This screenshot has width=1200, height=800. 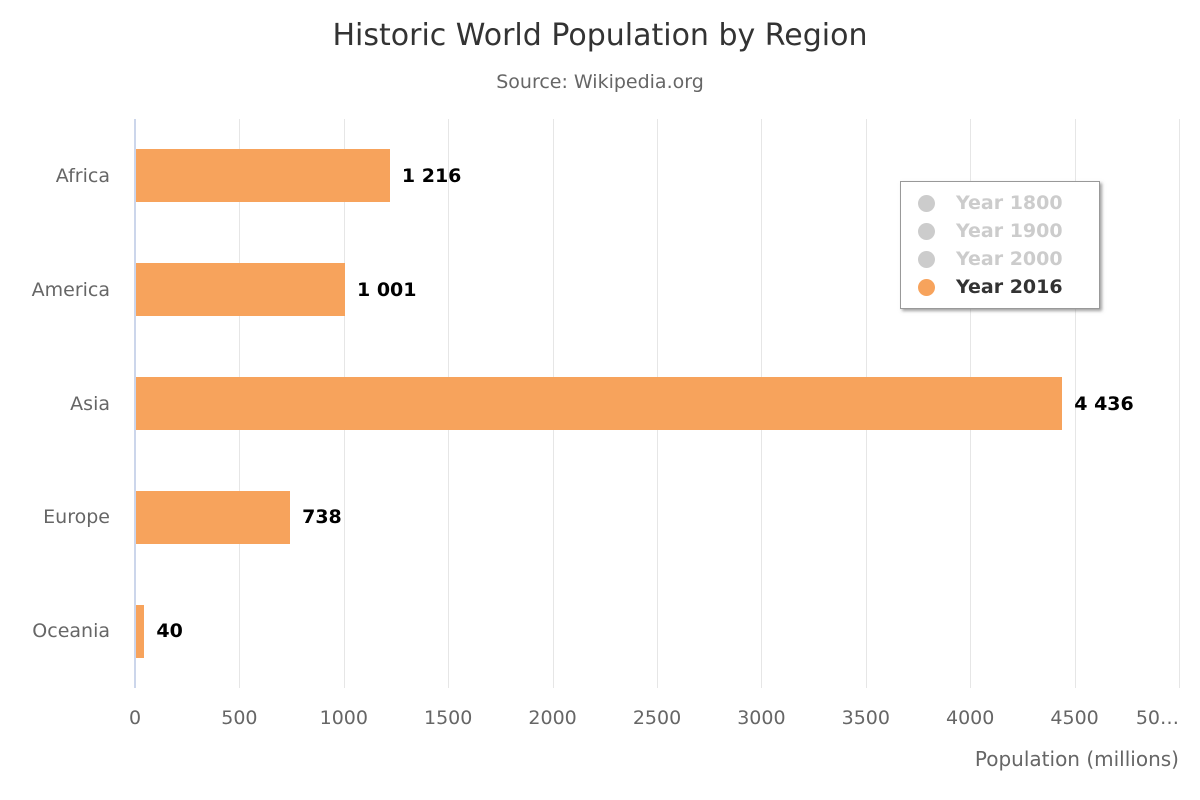 What do you see at coordinates (600, 82) in the screenshot?
I see `chart-subtitle: Source: Wikipedia.org` at bounding box center [600, 82].